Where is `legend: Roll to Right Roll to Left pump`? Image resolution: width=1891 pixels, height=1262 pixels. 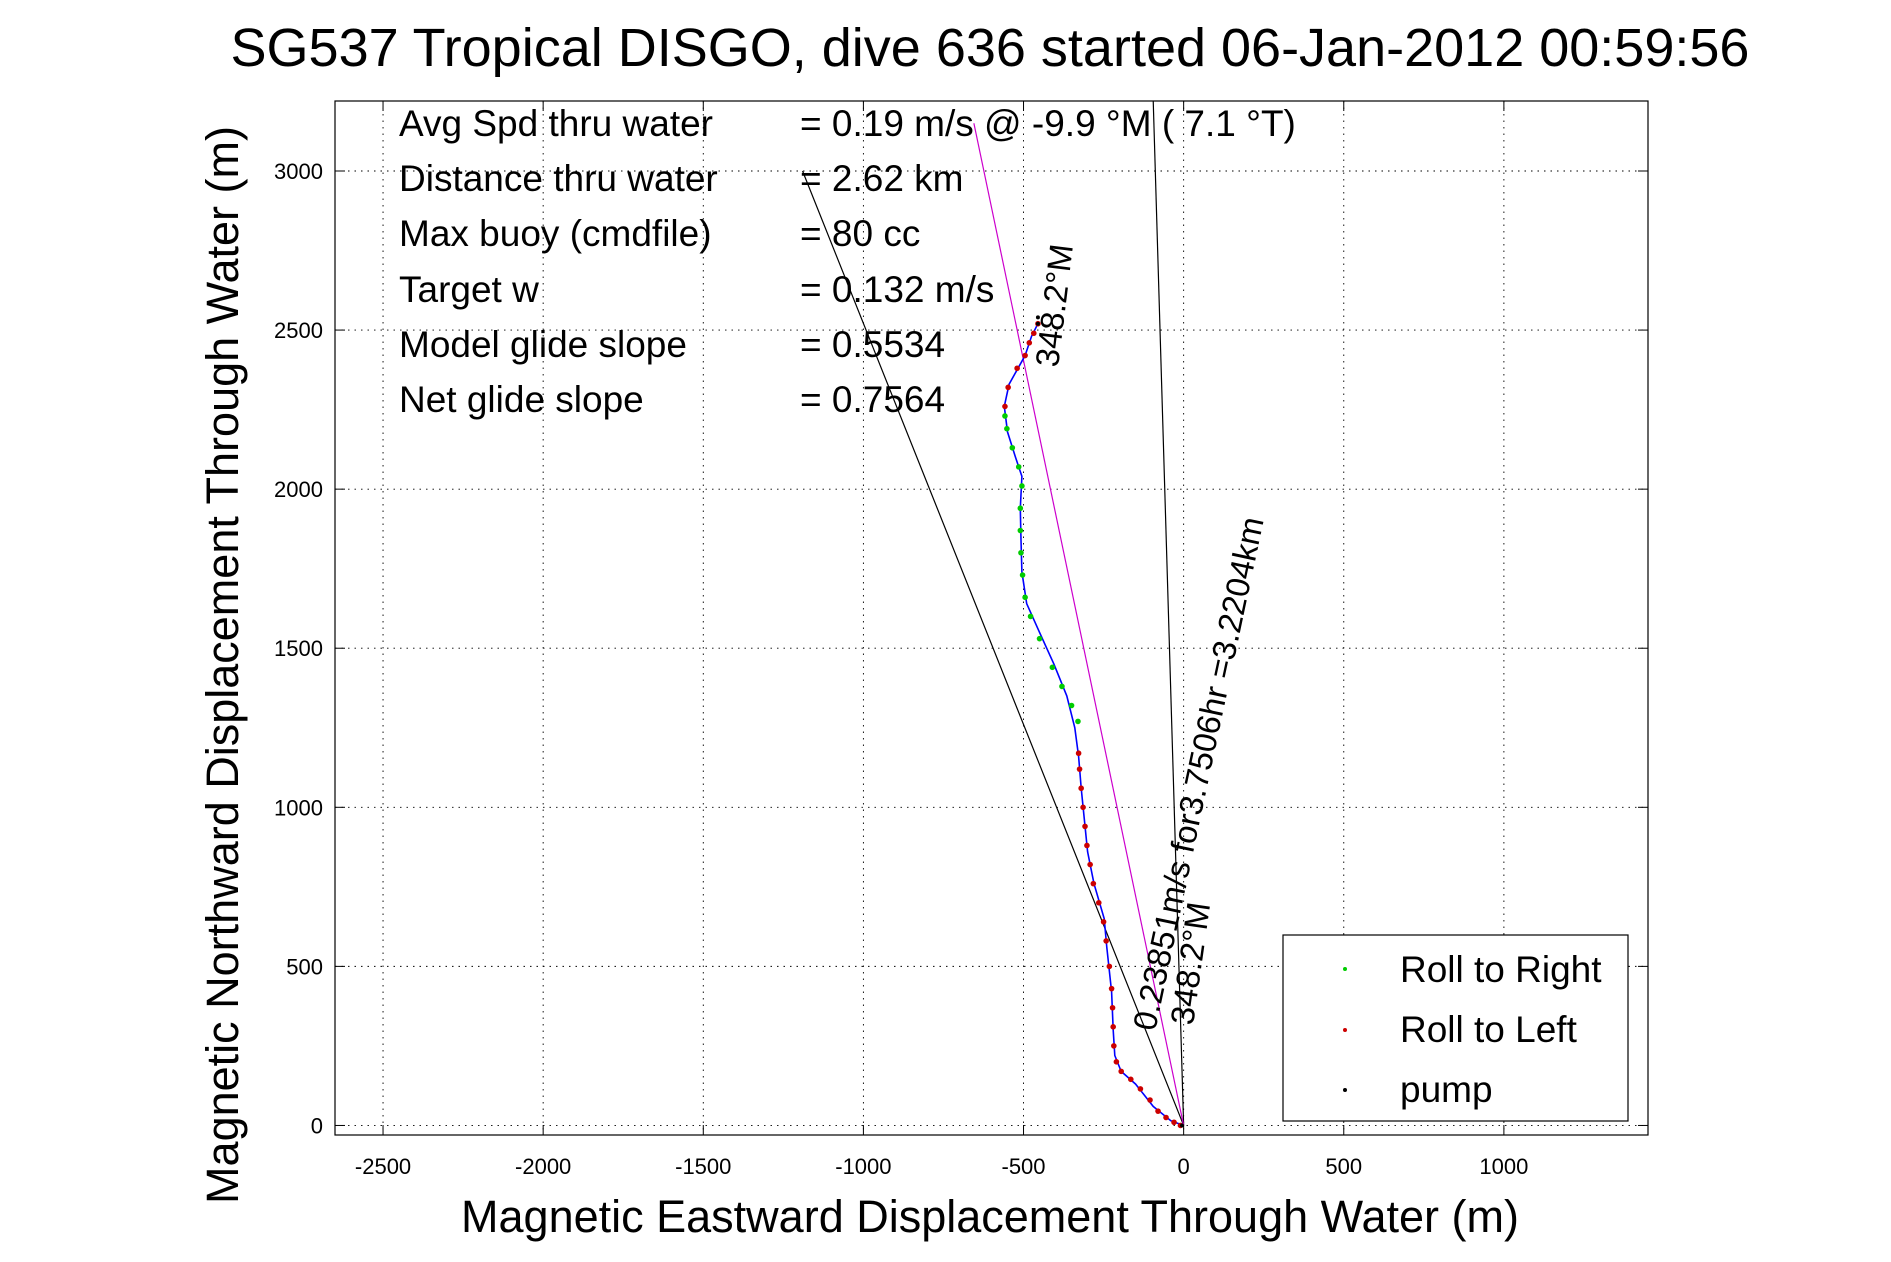 legend: Roll to Right Roll to Left pump is located at coordinates (1455, 1028).